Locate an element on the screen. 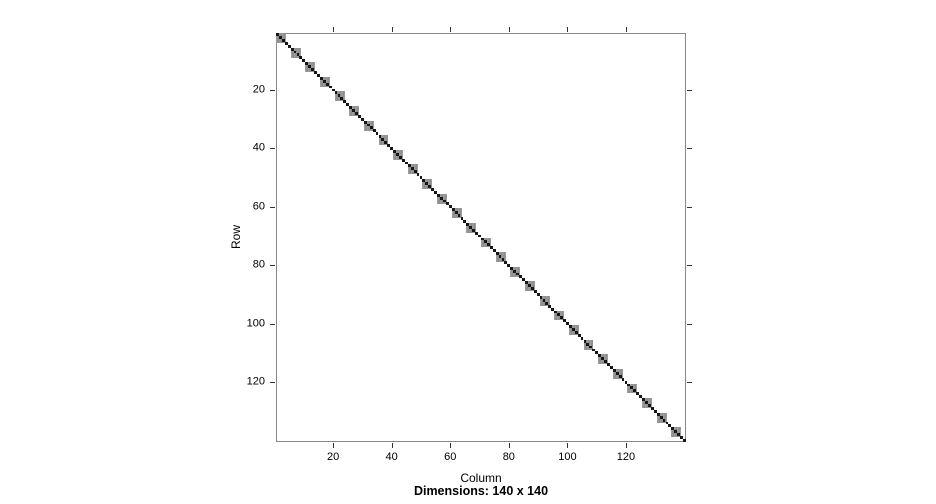 The width and height of the screenshot is (936, 504). x-tick-label: 40 is located at coordinates (391, 457).